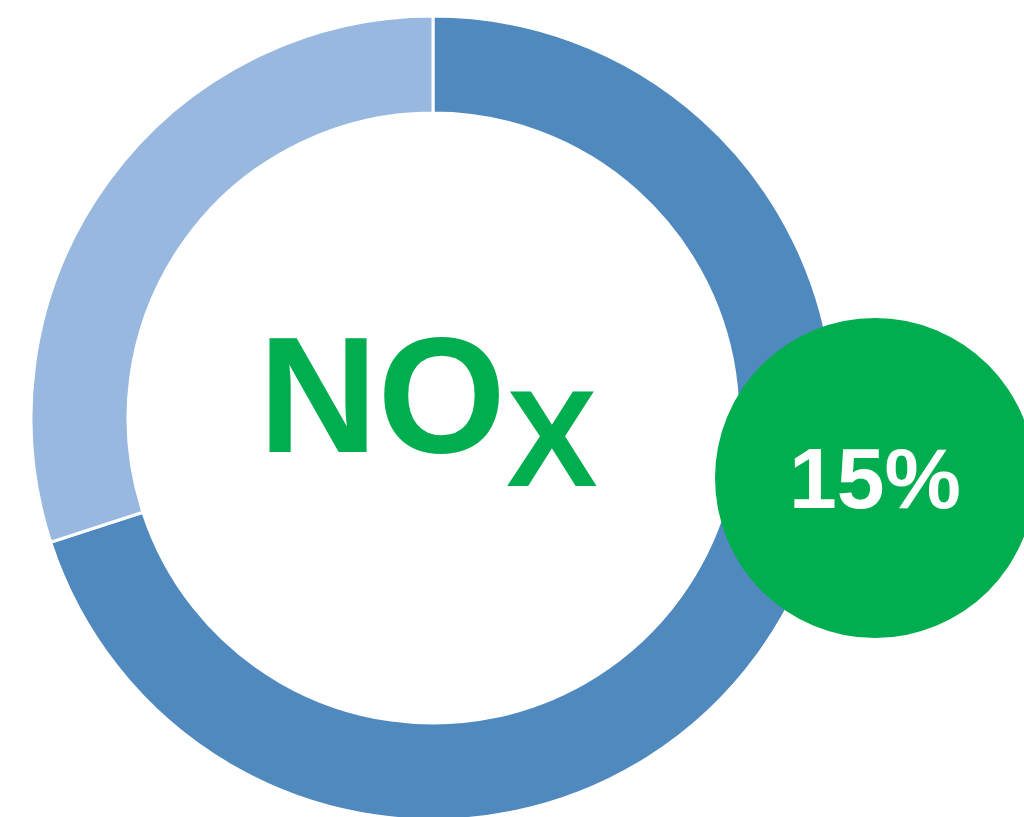 This screenshot has width=1024, height=817. I want to click on text: 15%, so click(875, 478).